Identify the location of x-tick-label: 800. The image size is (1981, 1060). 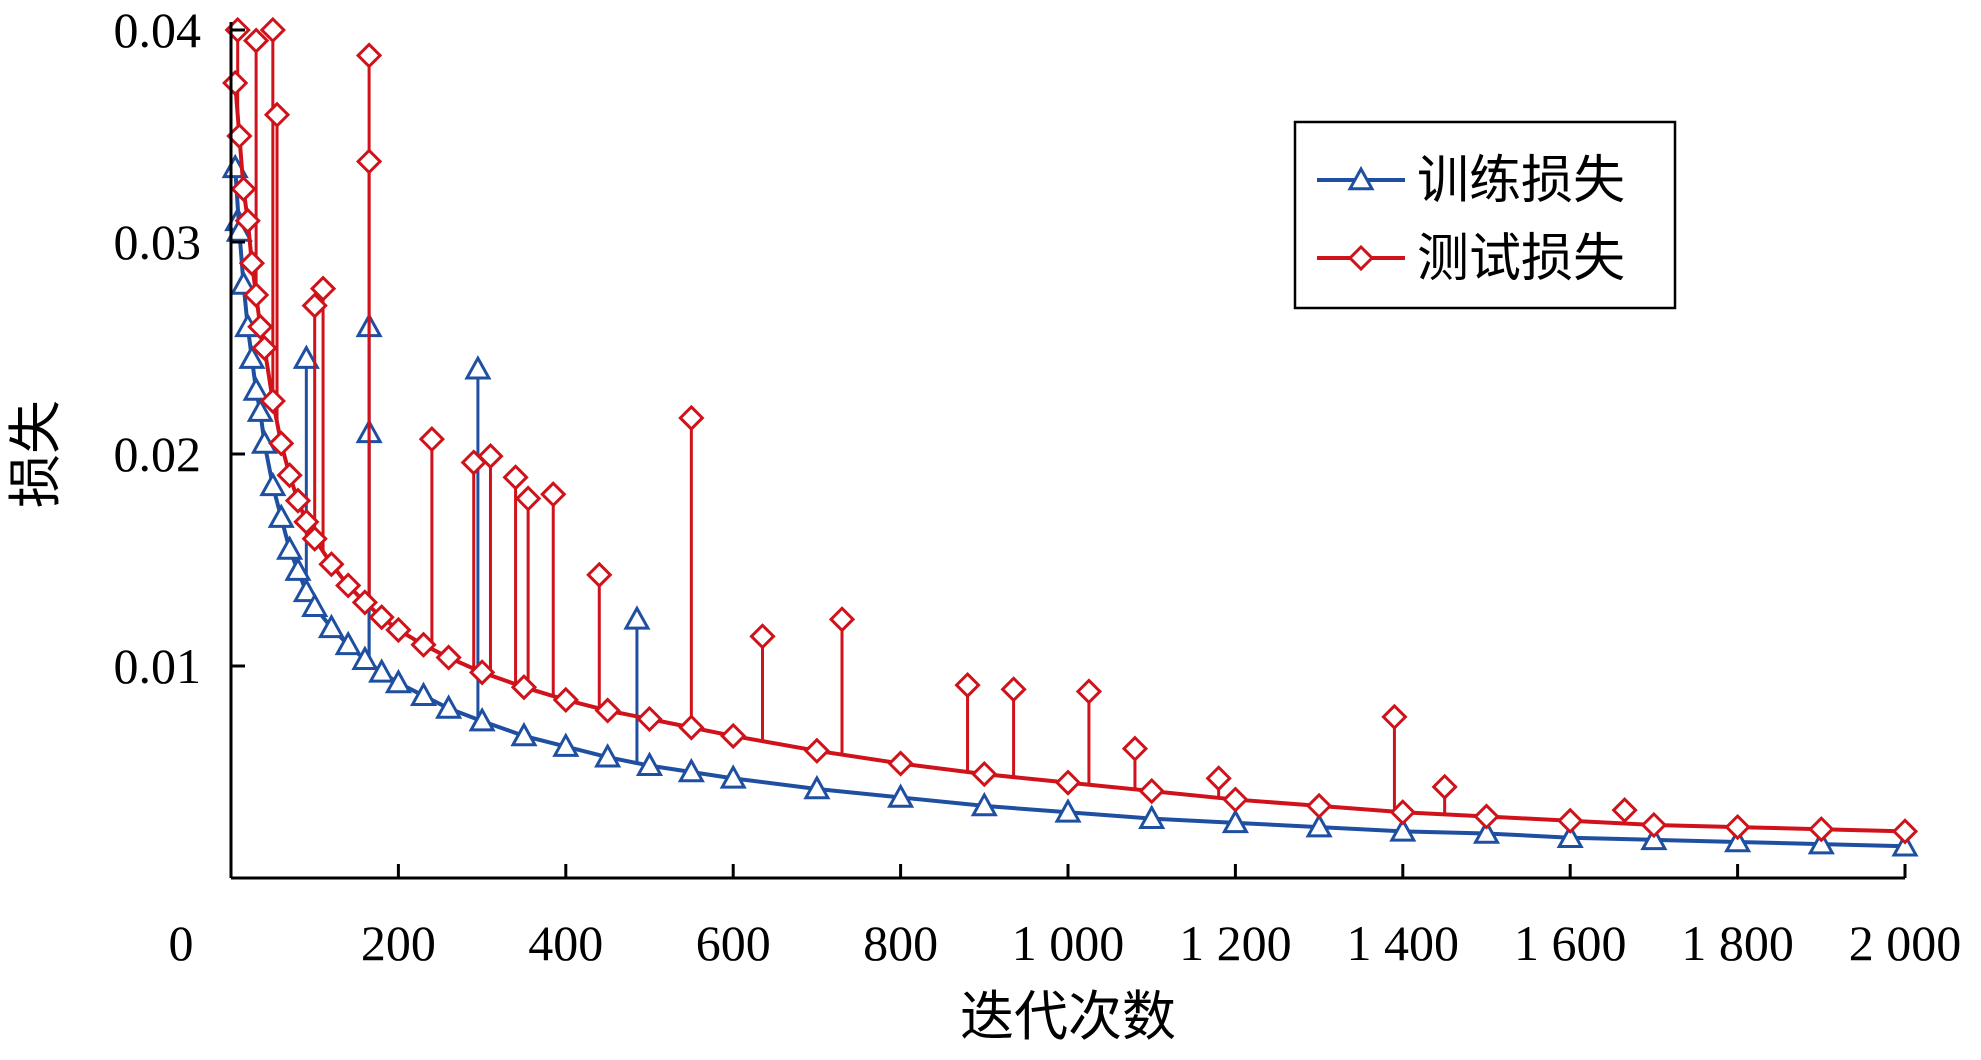
(900, 943).